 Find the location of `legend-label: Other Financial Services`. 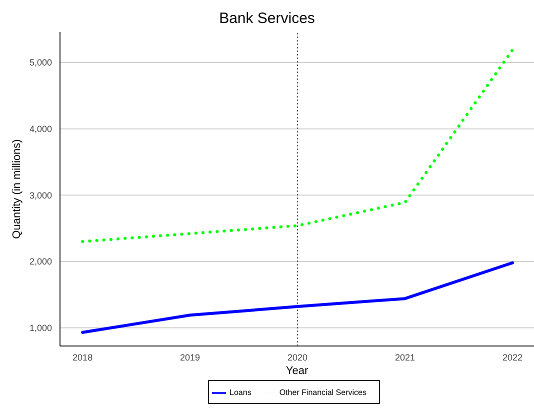

legend-label: Other Financial Services is located at coordinates (322, 393).